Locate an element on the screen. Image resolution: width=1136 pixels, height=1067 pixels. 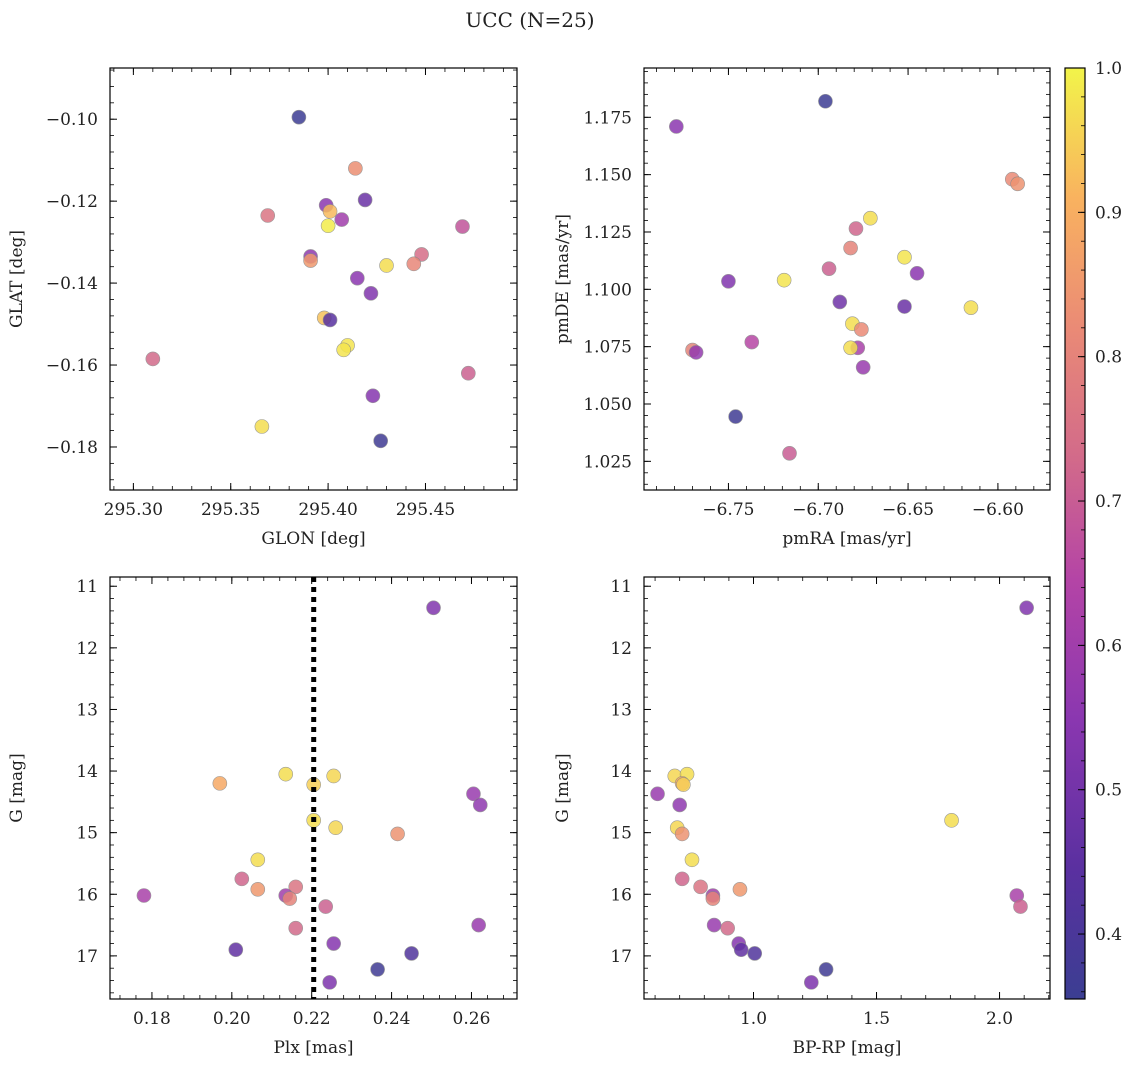
x-tick-label: −6.60 is located at coordinates (998, 510).